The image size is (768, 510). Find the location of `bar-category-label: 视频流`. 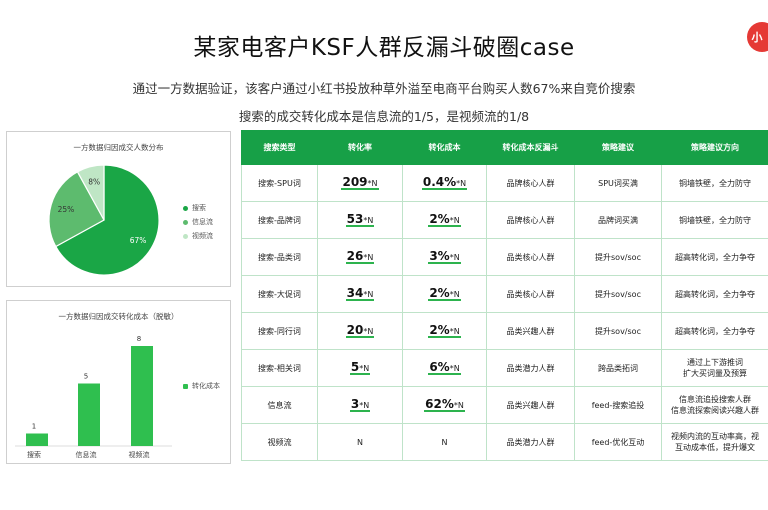

bar-category-label: 视频流 is located at coordinates (139, 454).